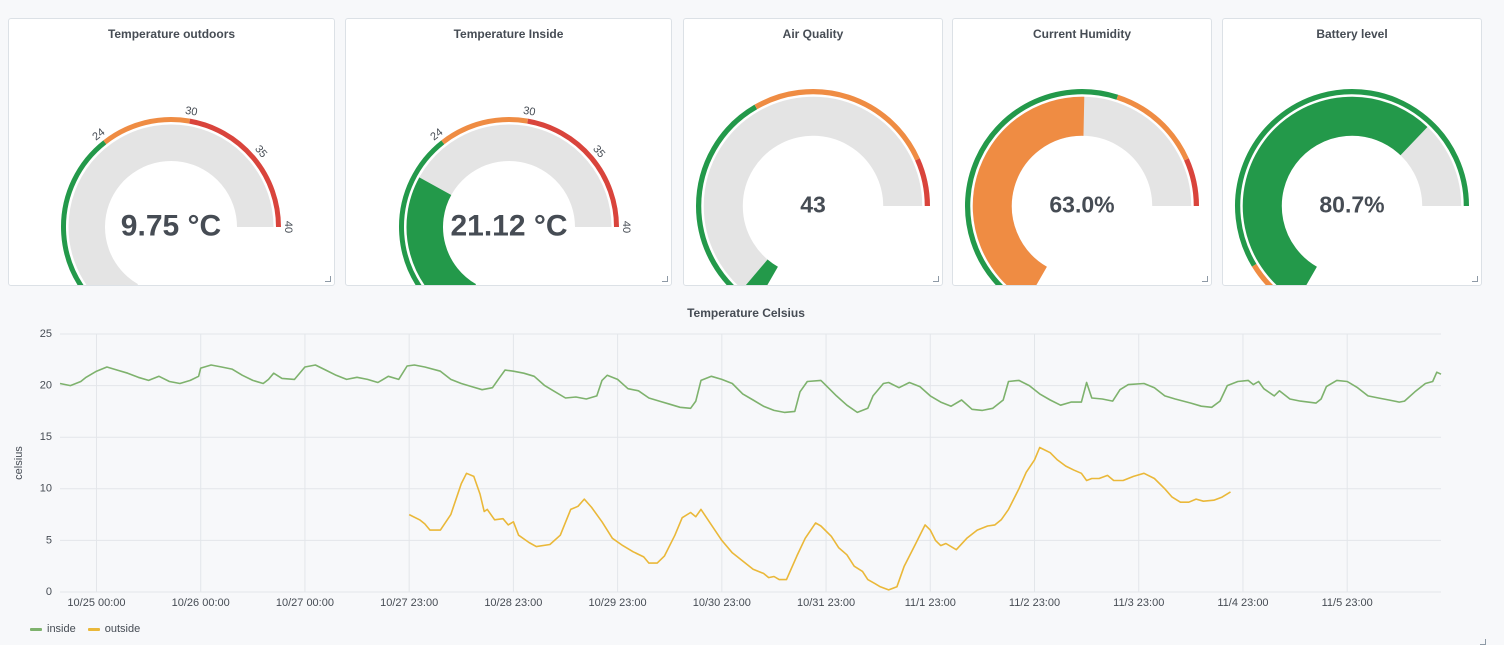  What do you see at coordinates (722, 603) in the screenshot?
I see `x-tick-label: 10/30 23:00` at bounding box center [722, 603].